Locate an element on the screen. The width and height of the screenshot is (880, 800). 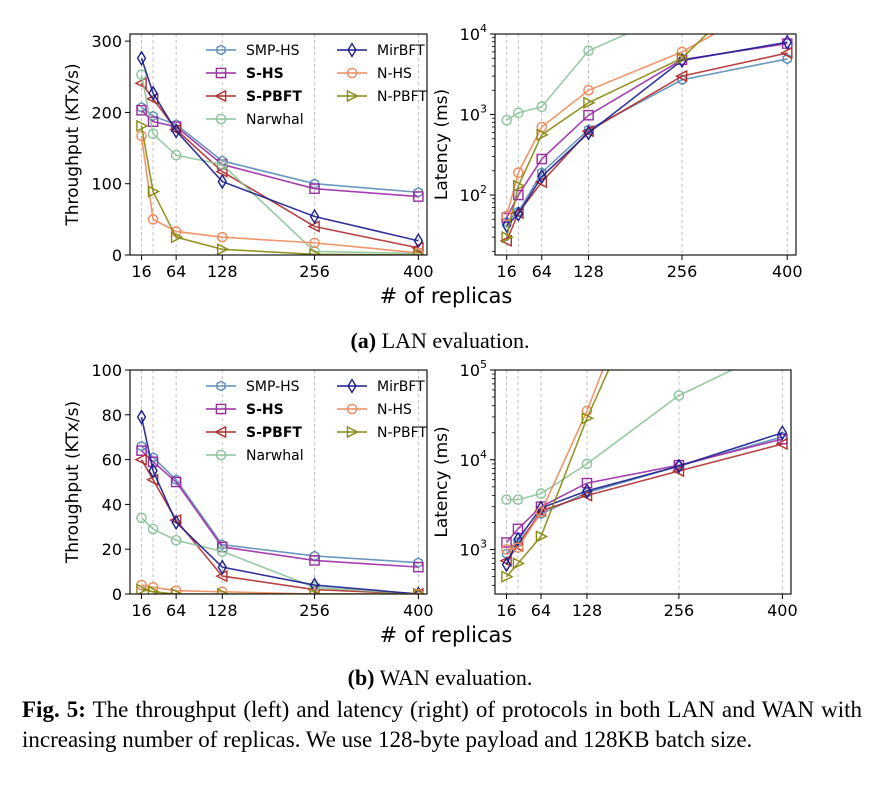
legend-label: N-HS is located at coordinates (394, 410).